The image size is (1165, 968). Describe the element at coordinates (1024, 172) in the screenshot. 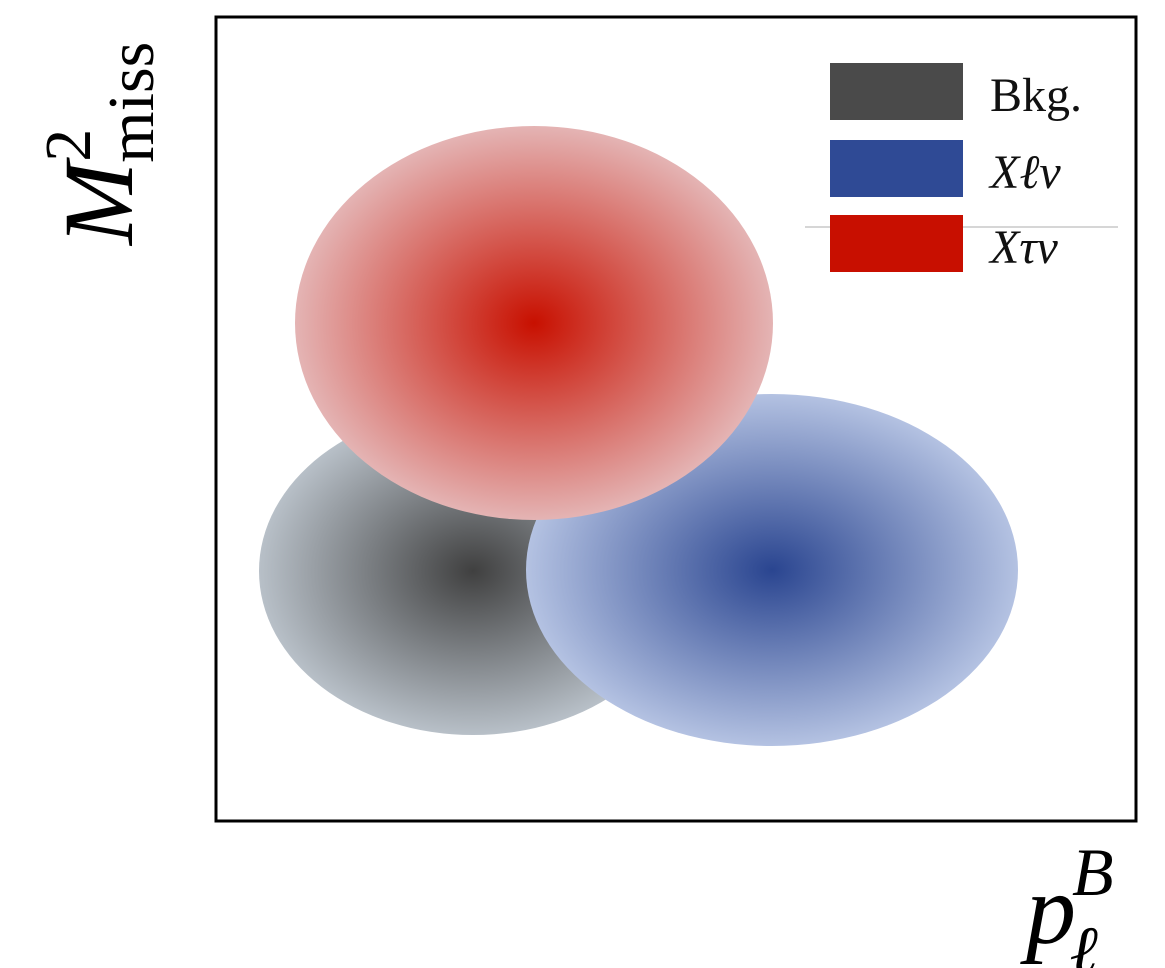

I see `legend-label-xlnu: Xℓν` at that location.